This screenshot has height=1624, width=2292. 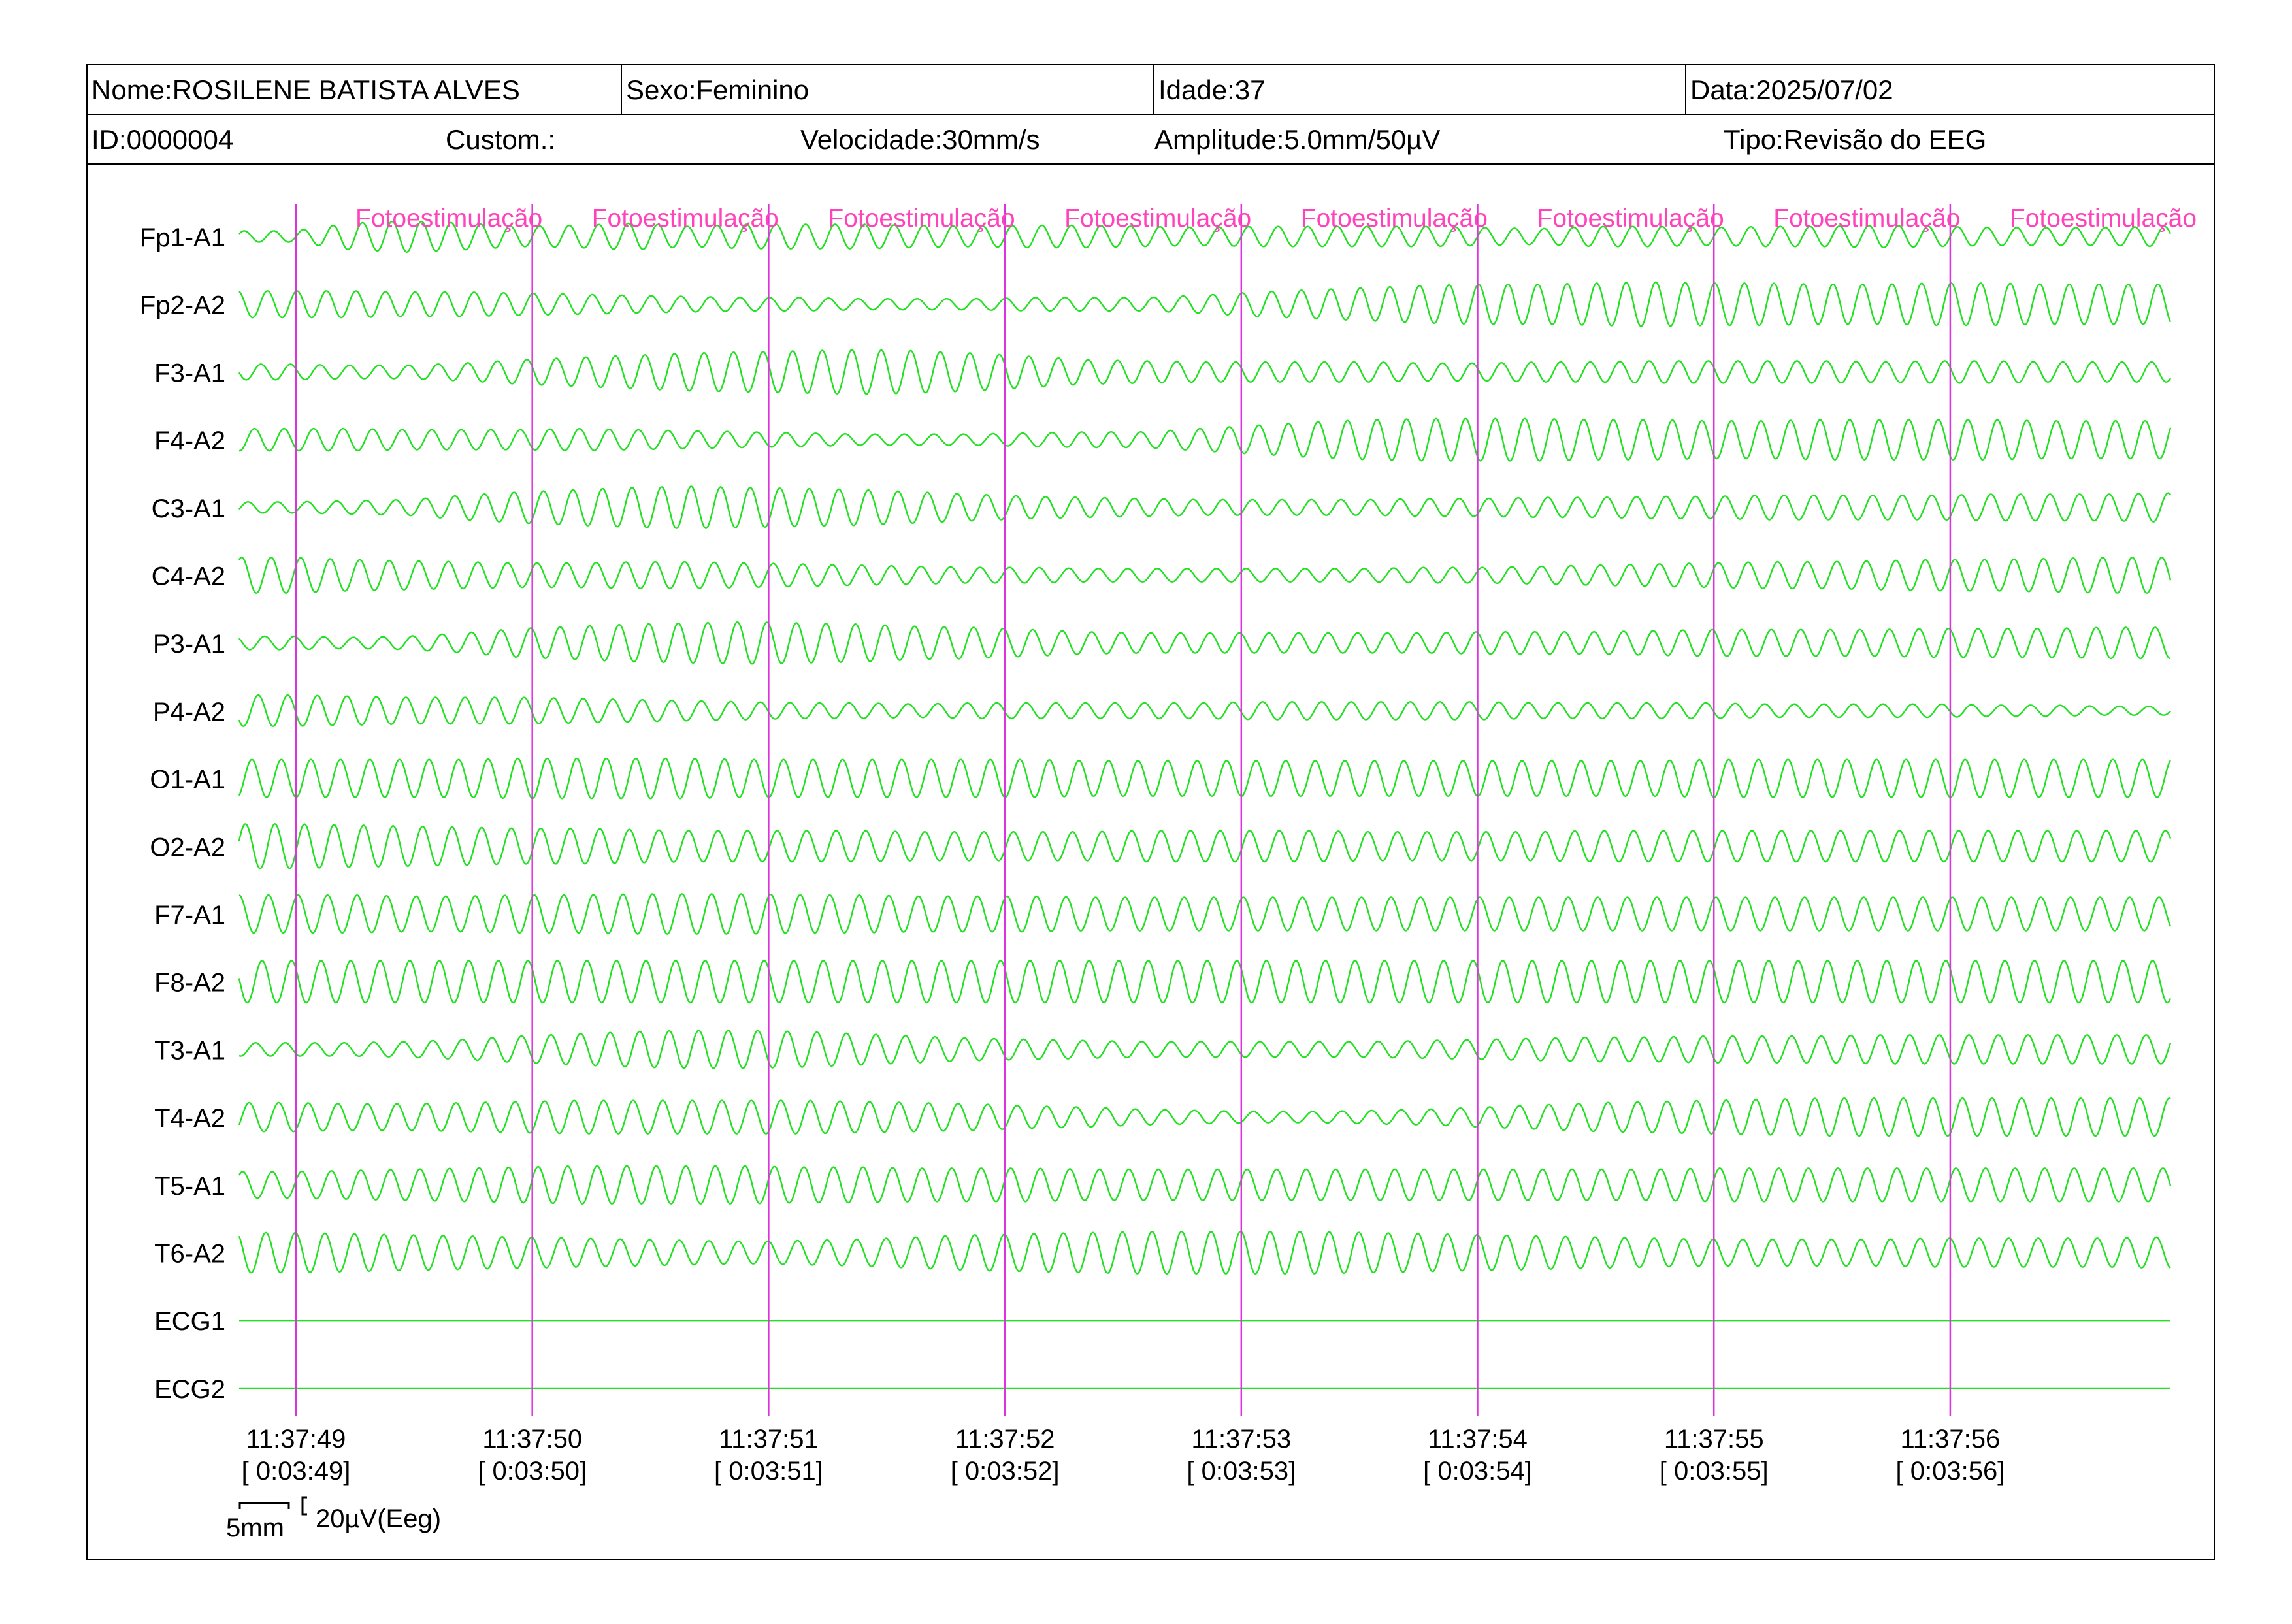 What do you see at coordinates (190, 1050) in the screenshot?
I see `channel-label: T3-A1` at bounding box center [190, 1050].